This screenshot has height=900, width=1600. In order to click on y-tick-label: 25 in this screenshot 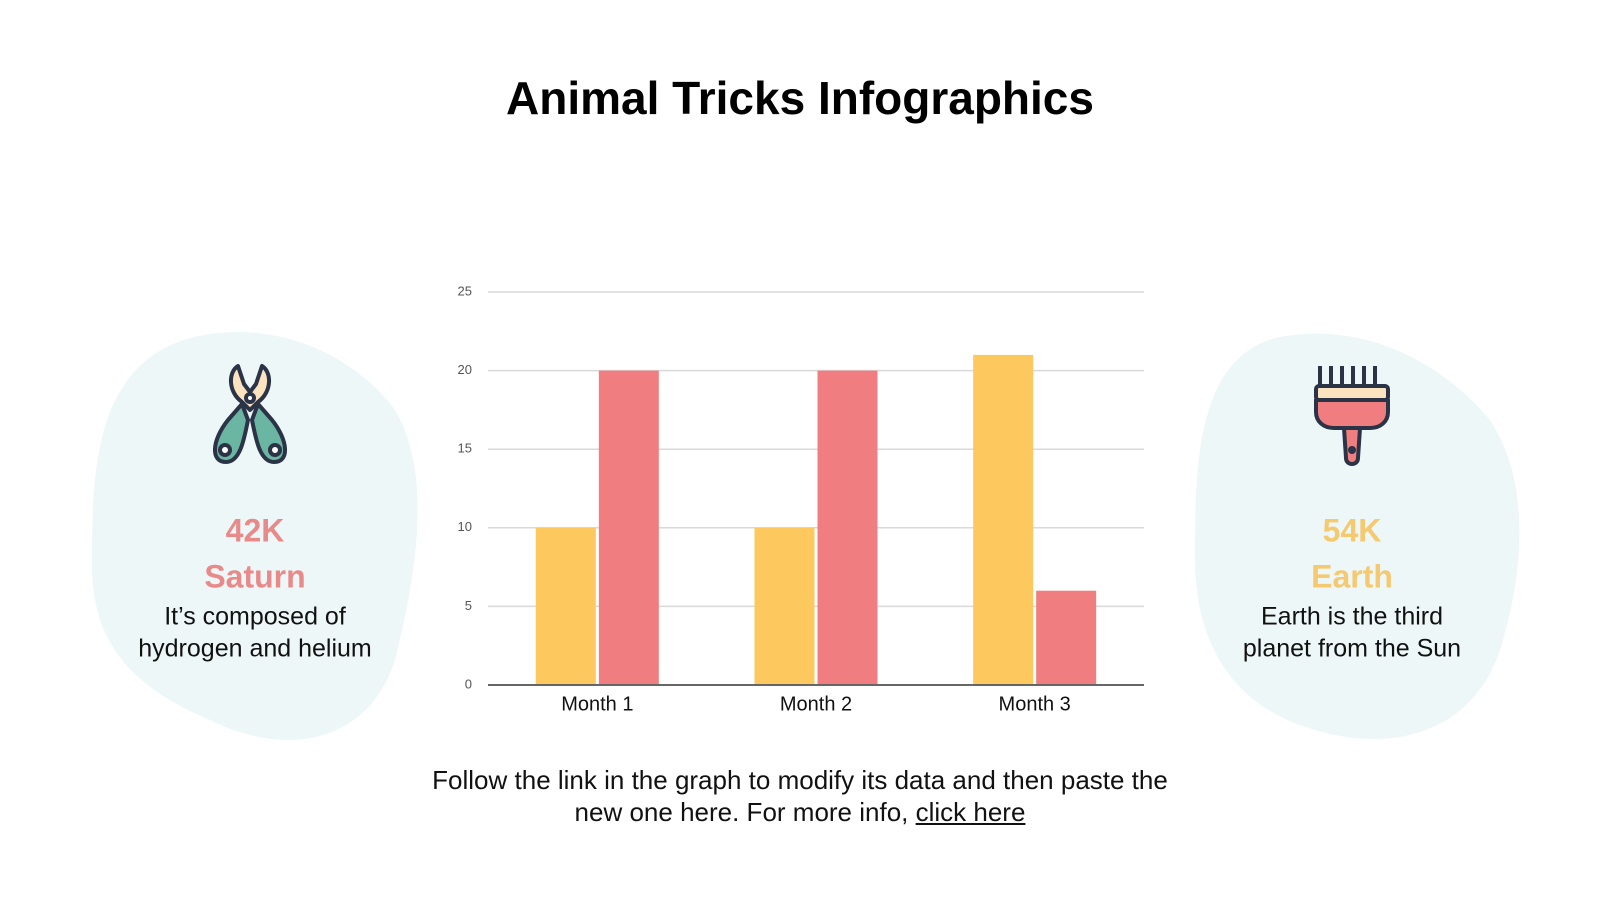, I will do `click(465, 290)`.